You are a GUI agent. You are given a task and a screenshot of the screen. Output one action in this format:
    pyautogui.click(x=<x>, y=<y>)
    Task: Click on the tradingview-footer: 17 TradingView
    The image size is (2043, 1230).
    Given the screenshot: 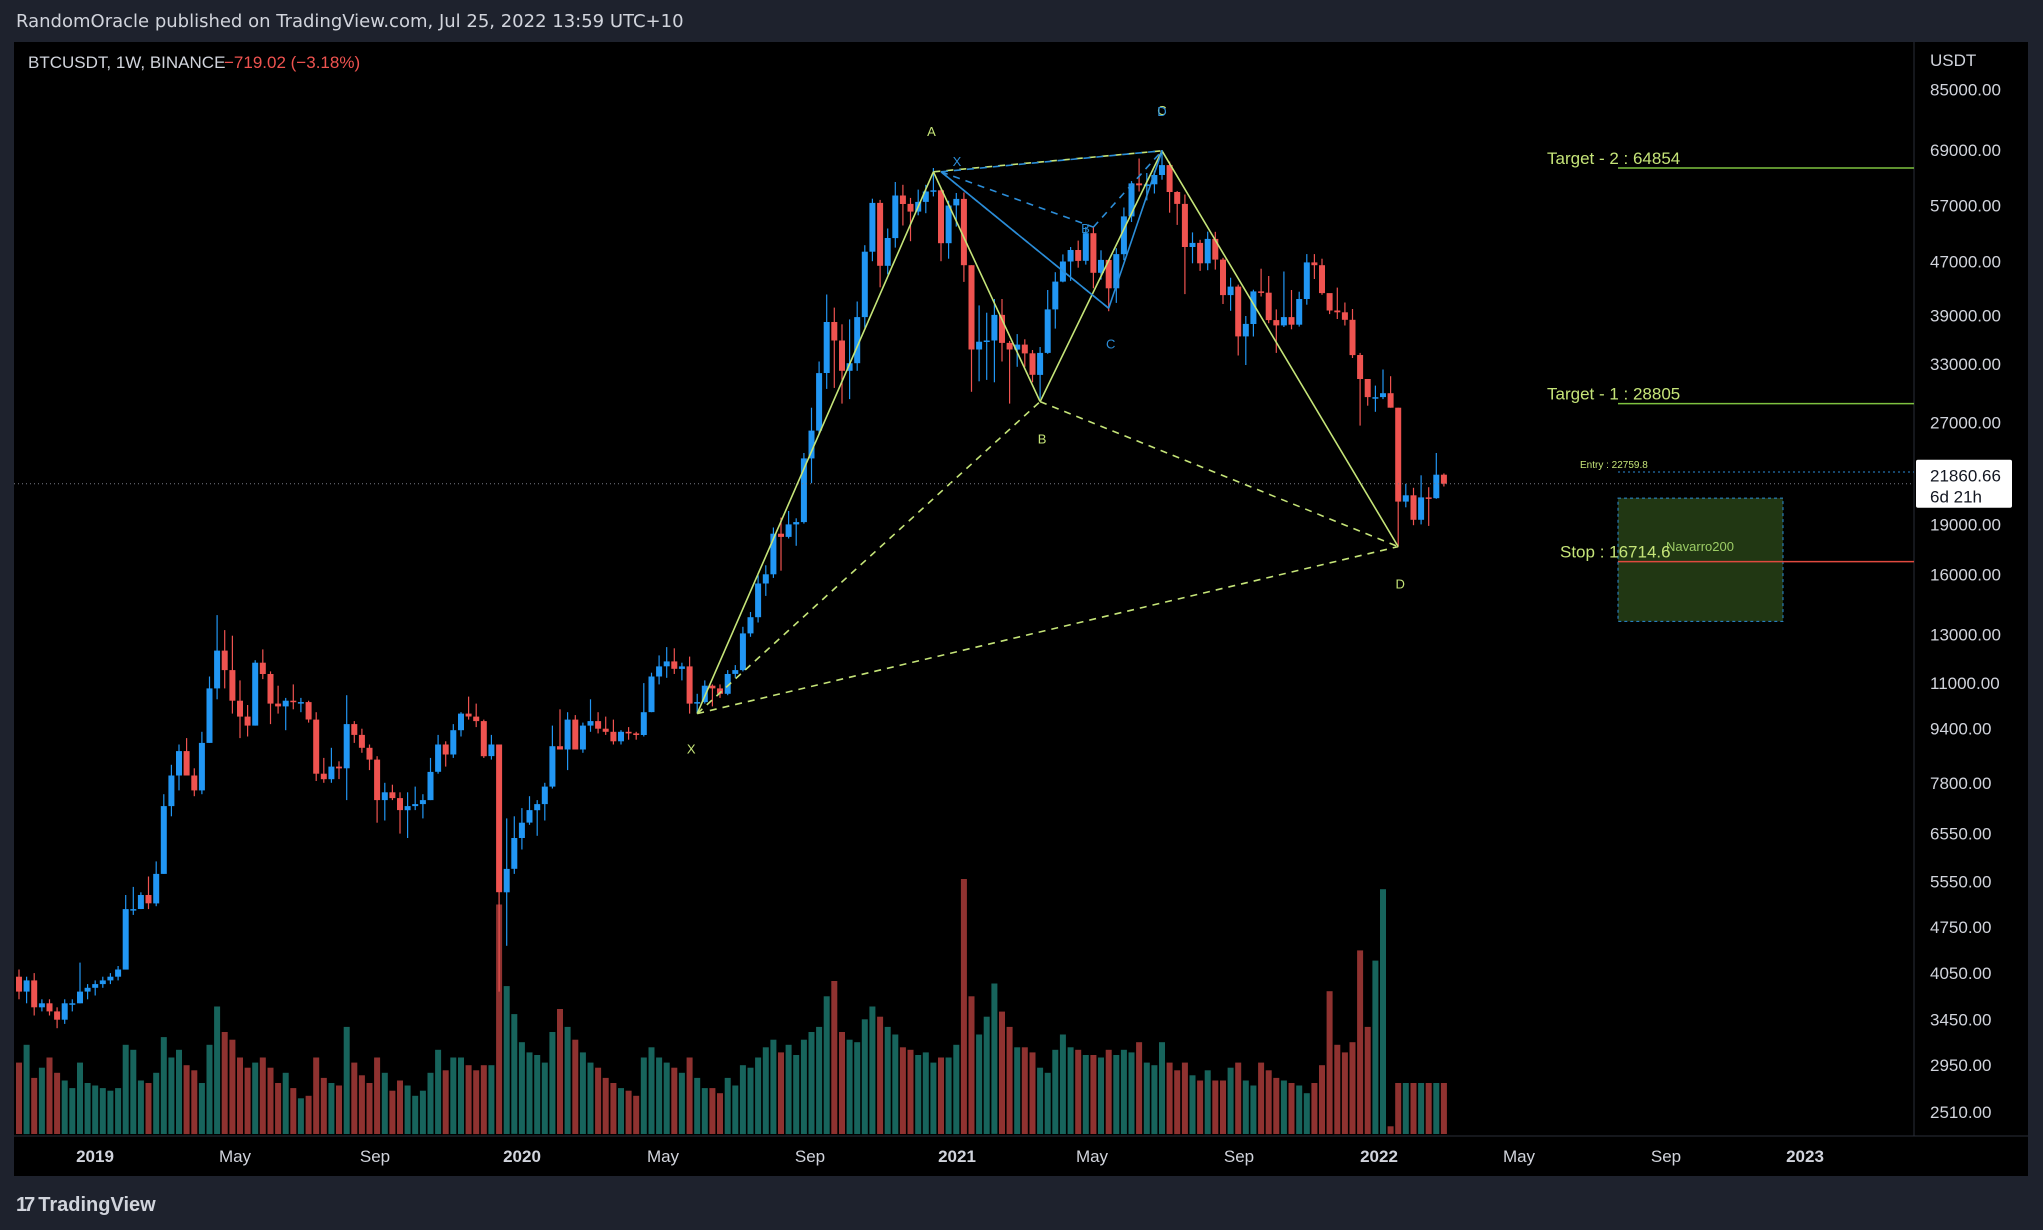 What is the action you would take?
    pyautogui.click(x=1021, y=1203)
    